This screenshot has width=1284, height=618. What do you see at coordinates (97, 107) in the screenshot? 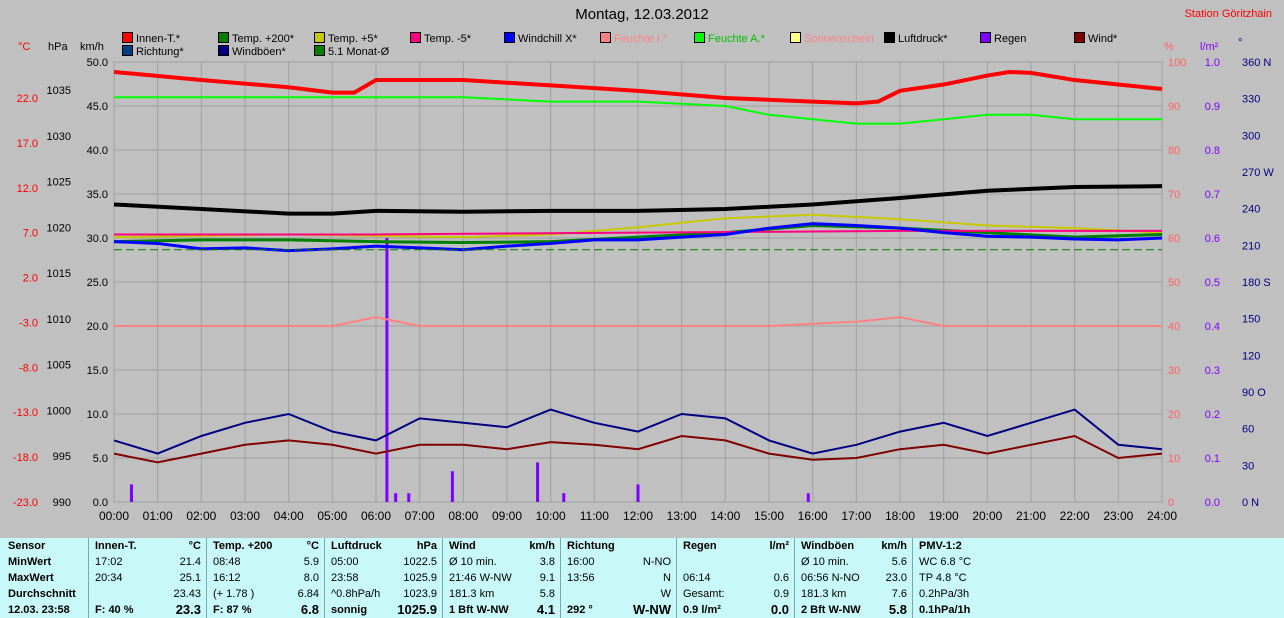
I see `wind-axis-tick: 45.0` at bounding box center [97, 107].